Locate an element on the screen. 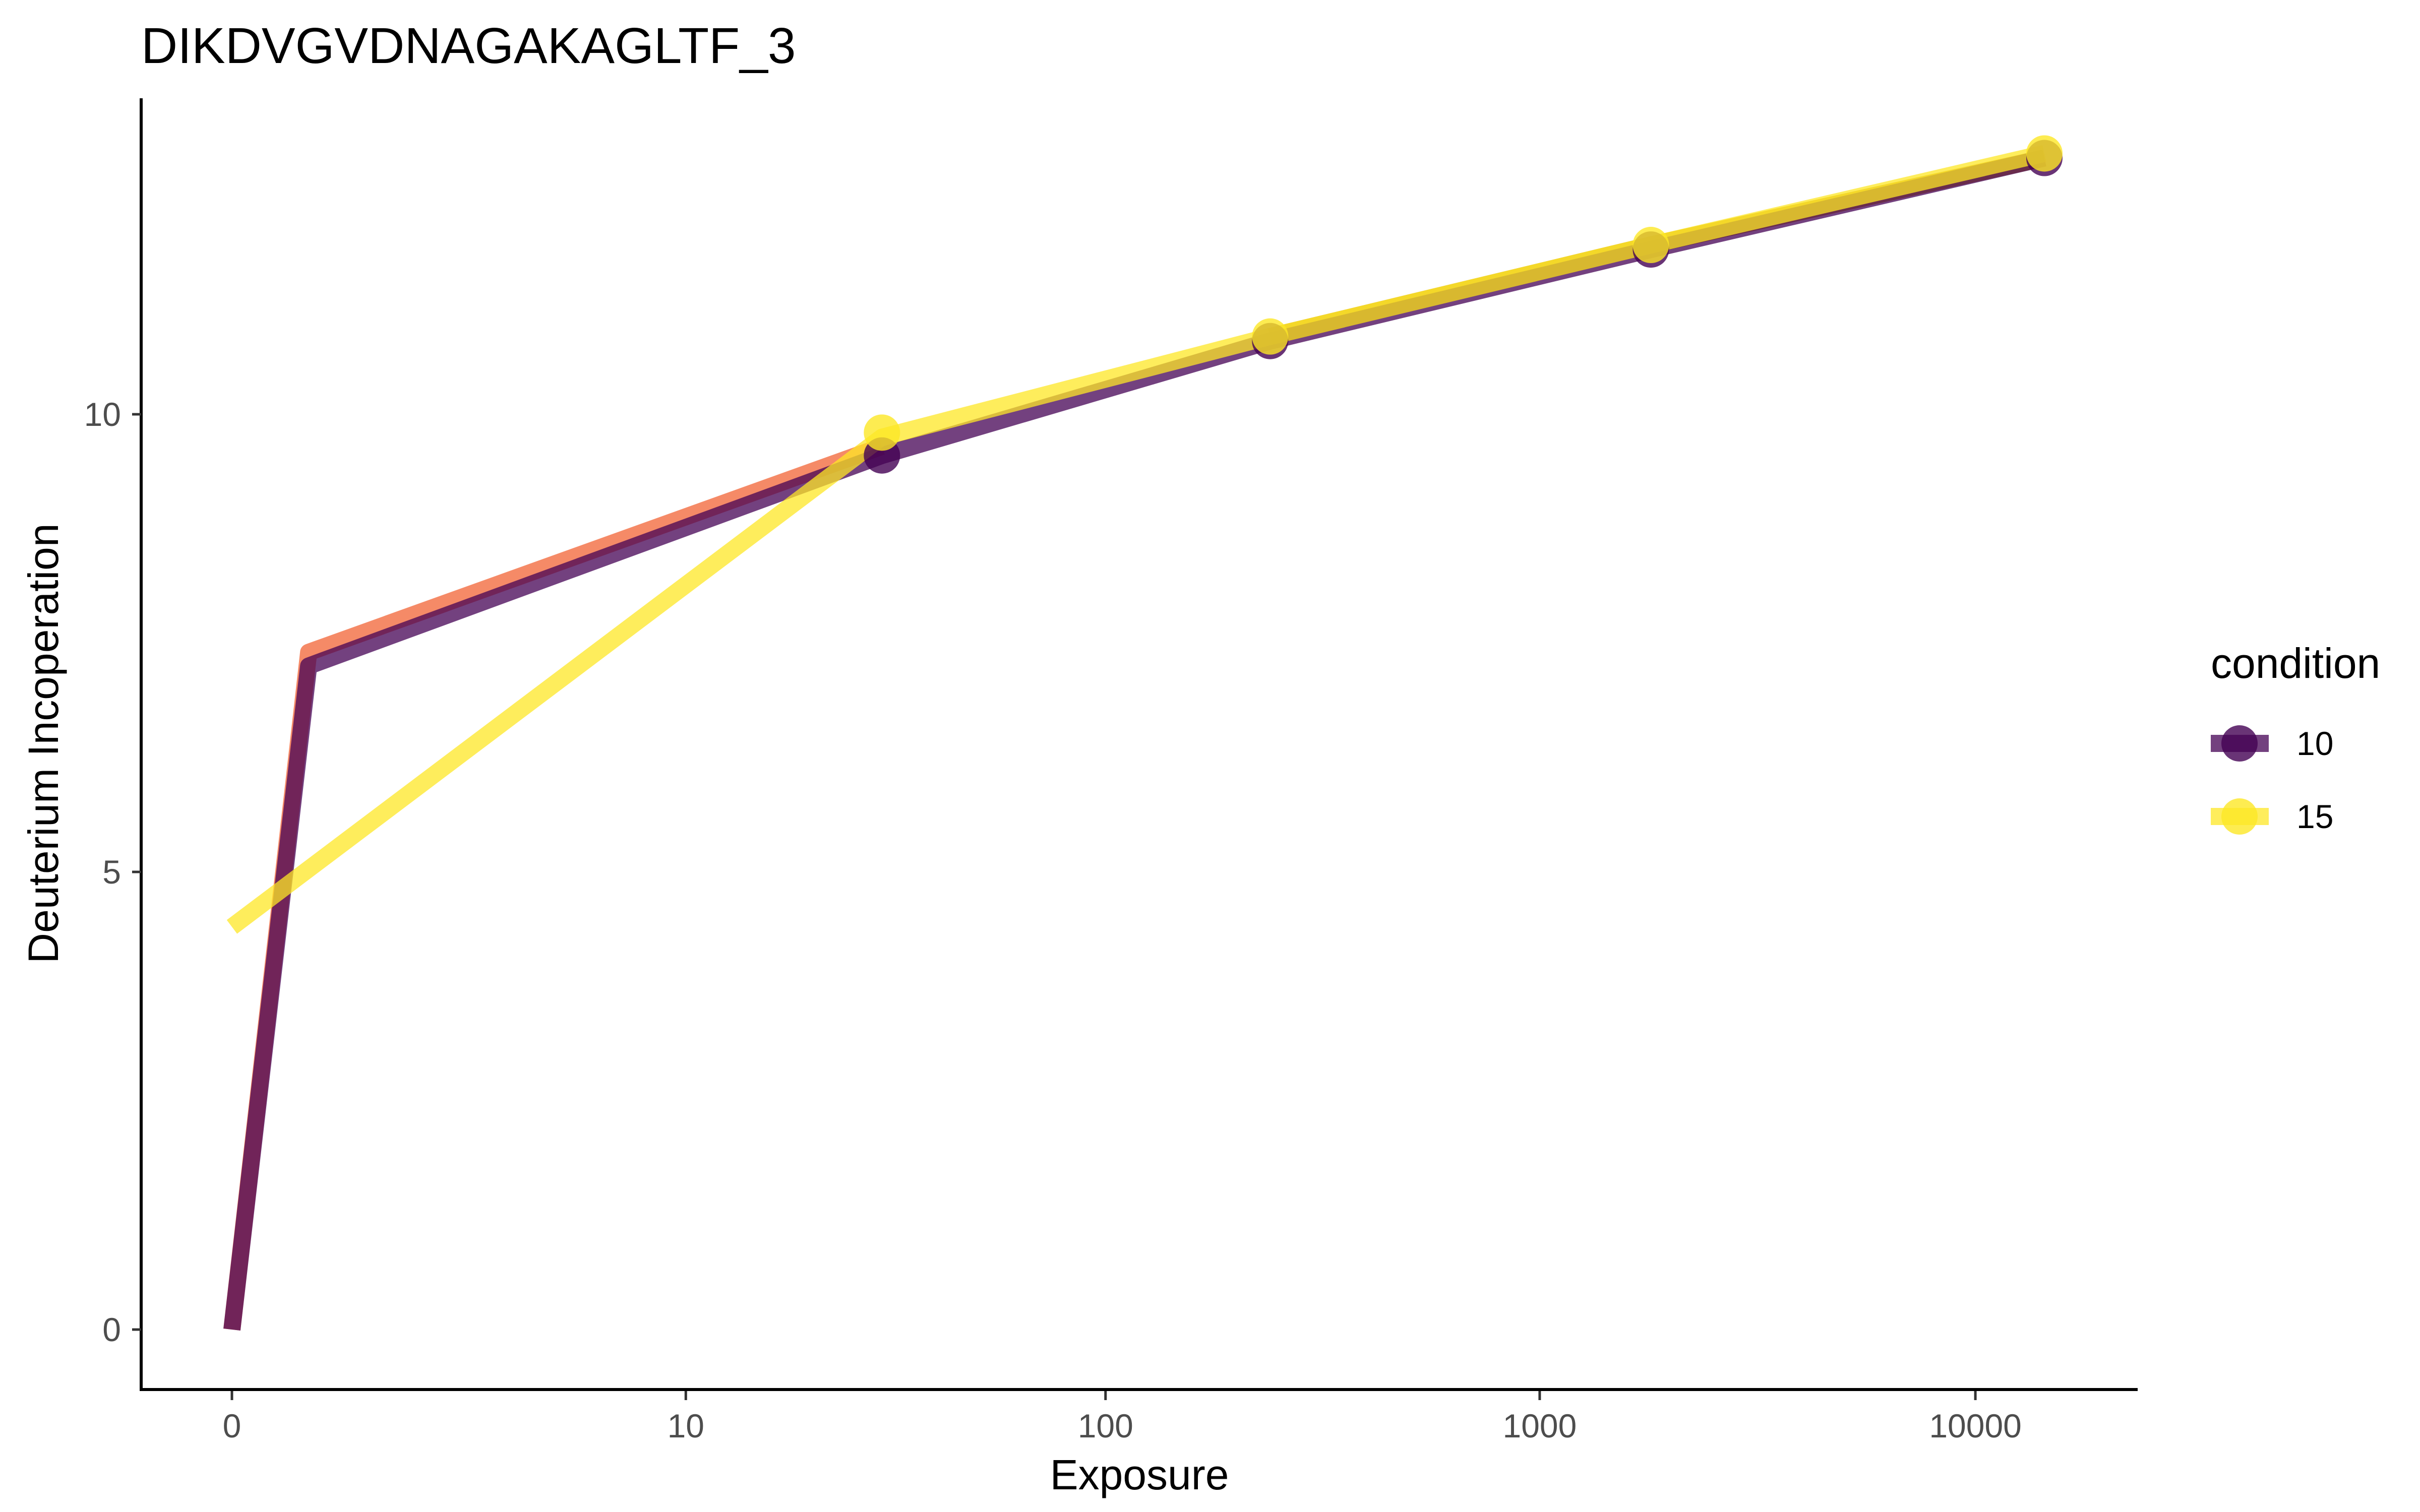 The width and height of the screenshot is (2420, 1512). legend-entry-10: 10 is located at coordinates (2272, 743).